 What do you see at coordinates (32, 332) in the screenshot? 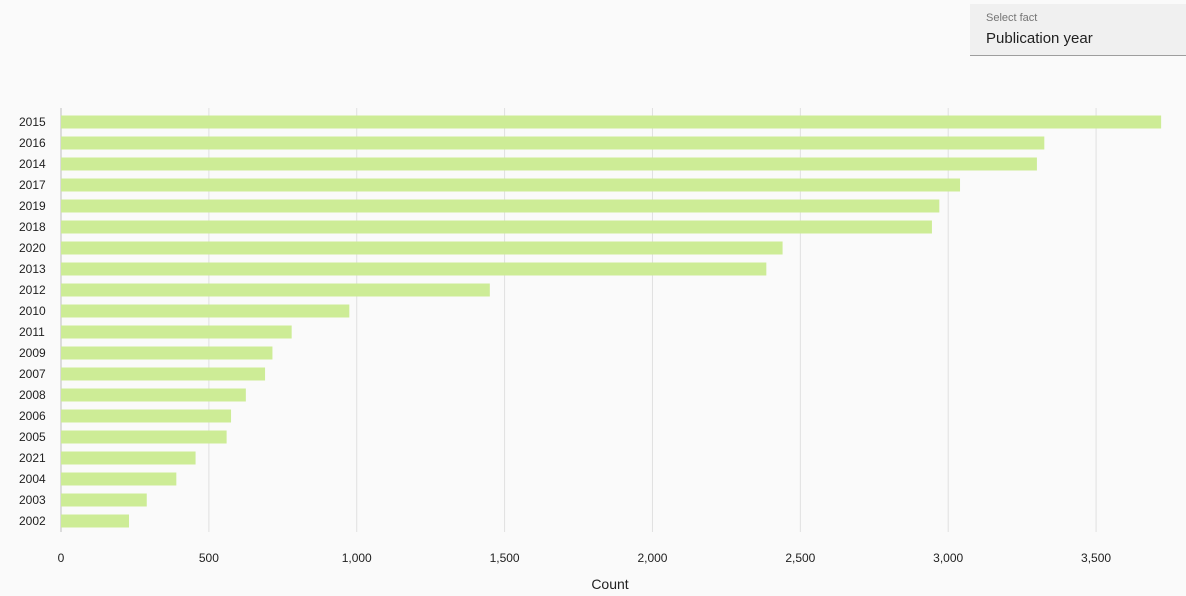
I see `y-tick-label: 2011` at bounding box center [32, 332].